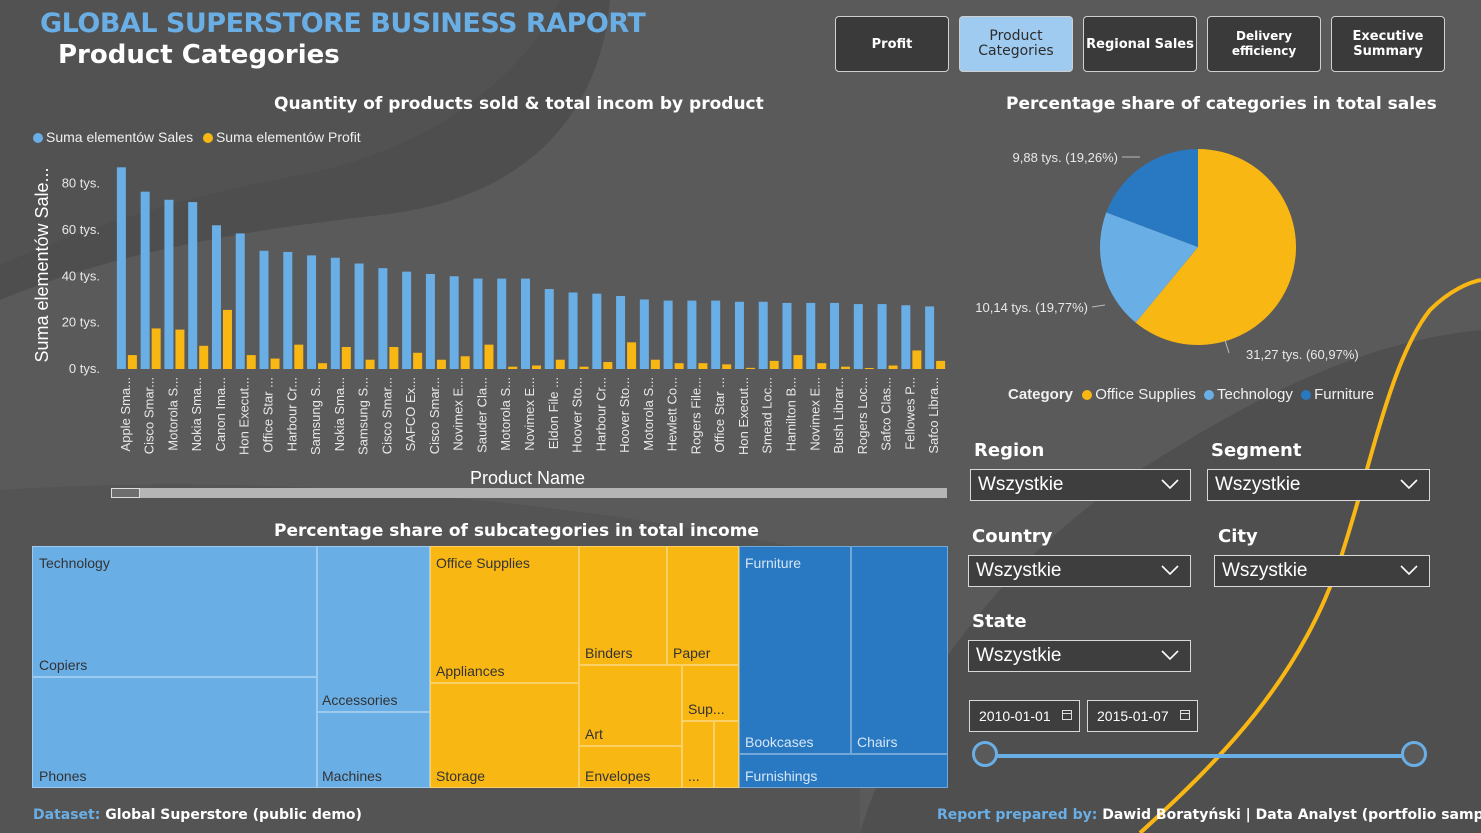 This screenshot has width=1481, height=833. What do you see at coordinates (1016, 44) in the screenshot?
I see `nav-button-product-categories: Product Categories` at bounding box center [1016, 44].